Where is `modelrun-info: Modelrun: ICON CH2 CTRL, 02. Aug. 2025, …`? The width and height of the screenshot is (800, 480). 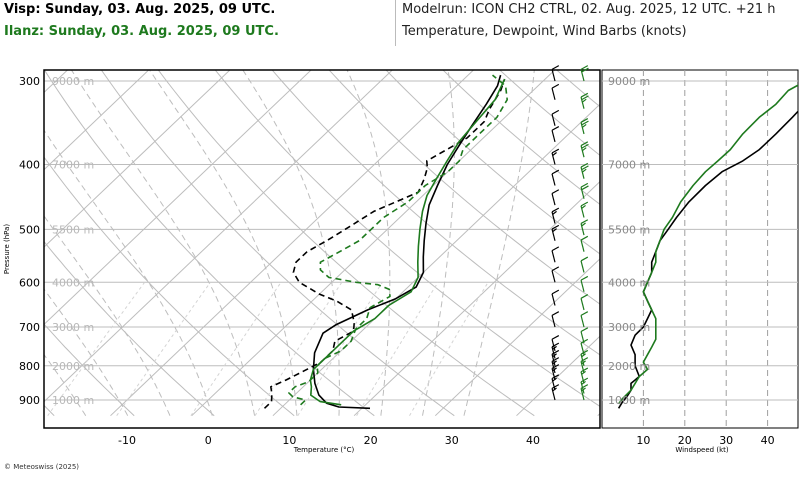
modelrun-info: Modelrun: ICON CH2 CTRL, 02. Aug. 2025, … is located at coordinates (589, 9).